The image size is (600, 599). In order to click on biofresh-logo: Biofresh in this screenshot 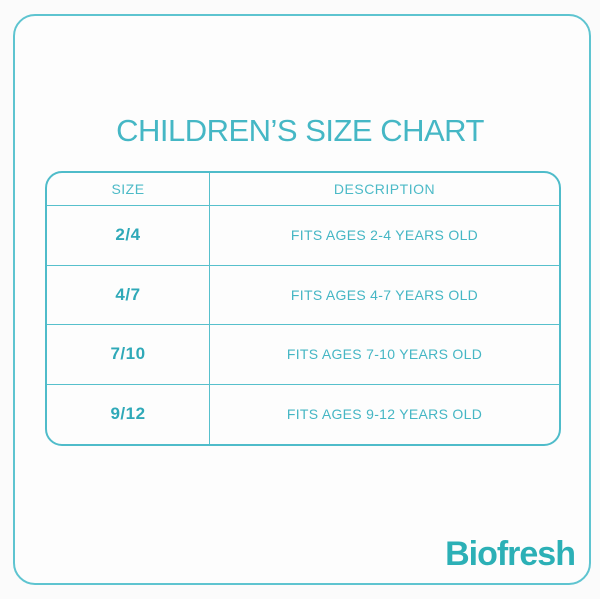, I will do `click(510, 554)`.